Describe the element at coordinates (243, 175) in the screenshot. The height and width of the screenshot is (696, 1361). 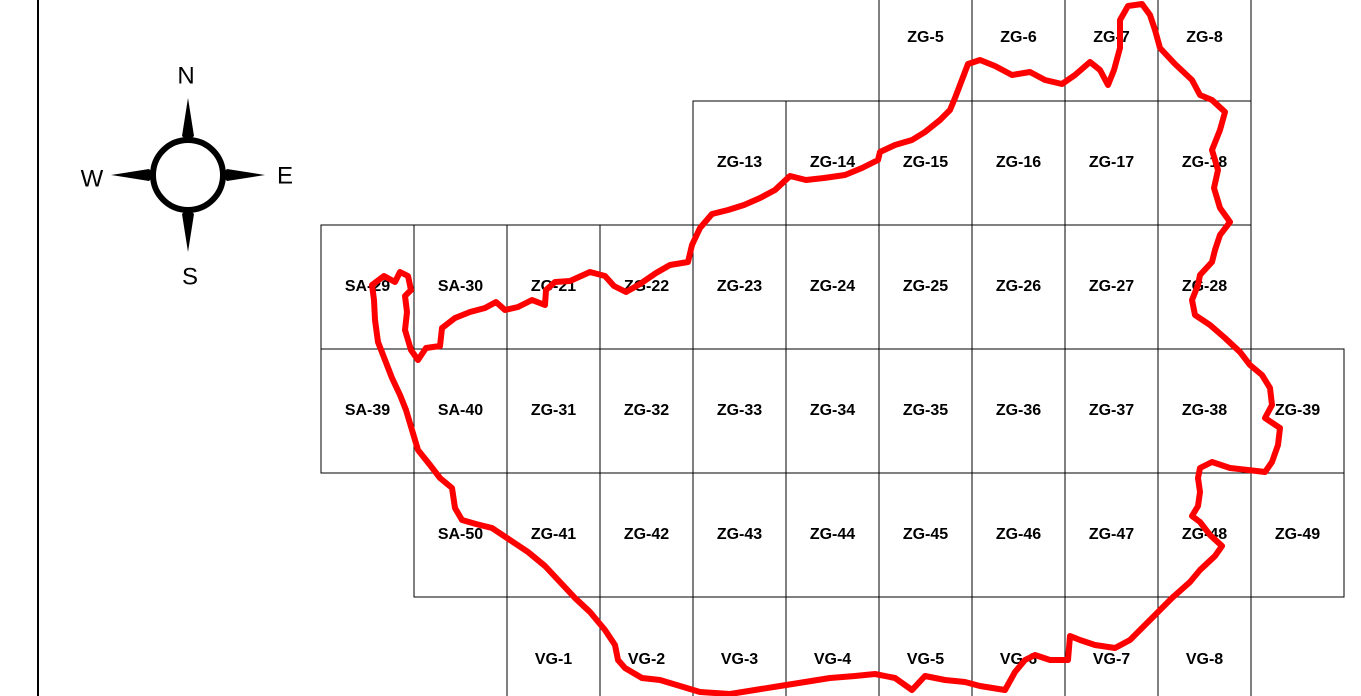
I see `compass-east-arrow` at that location.